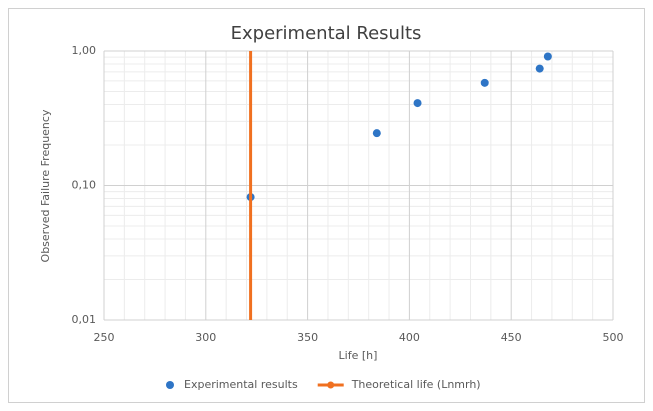 Image resolution: width=653 pixels, height=411 pixels. Describe the element at coordinates (84, 185) in the screenshot. I see `y-tick-label: 0,10` at that location.